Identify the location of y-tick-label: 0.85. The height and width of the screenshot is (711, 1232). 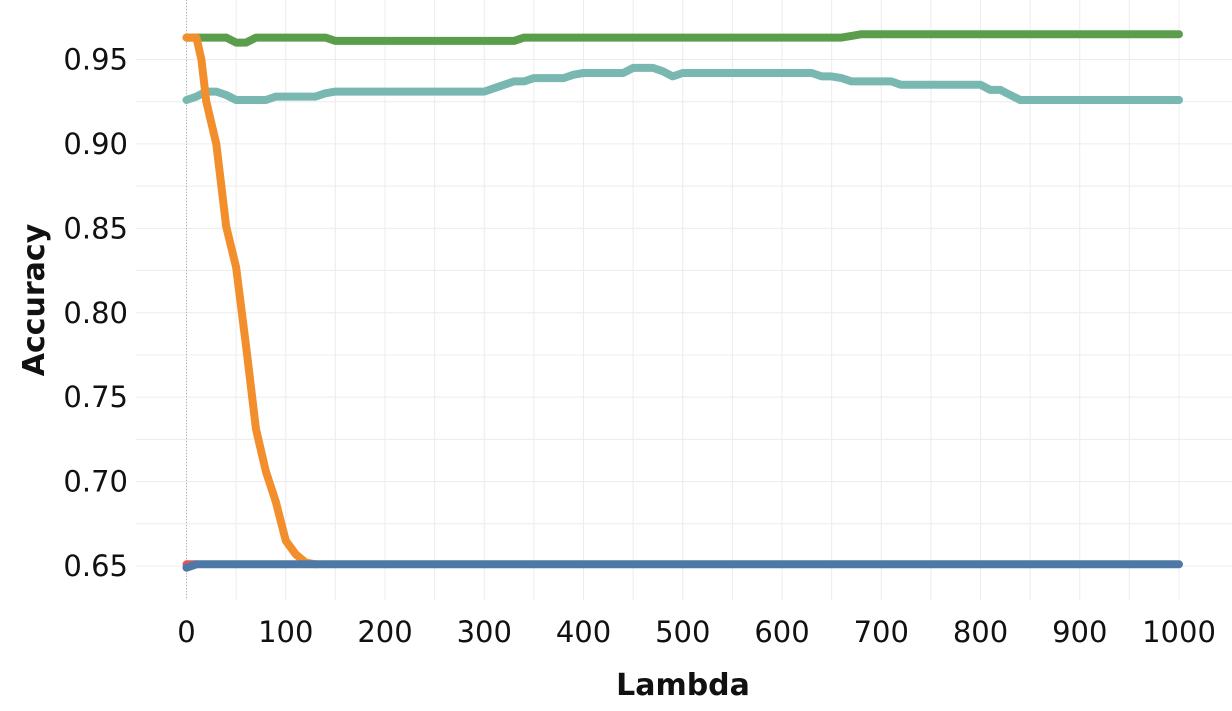
(95, 228).